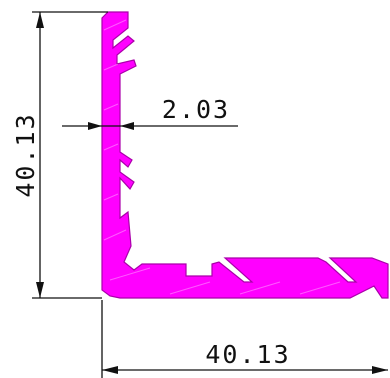 The width and height of the screenshot is (390, 378). I want to click on width-arrow-left, so click(110, 370).